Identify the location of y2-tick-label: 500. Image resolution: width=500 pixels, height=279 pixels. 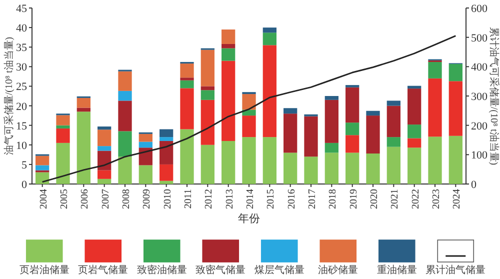
(479, 38).